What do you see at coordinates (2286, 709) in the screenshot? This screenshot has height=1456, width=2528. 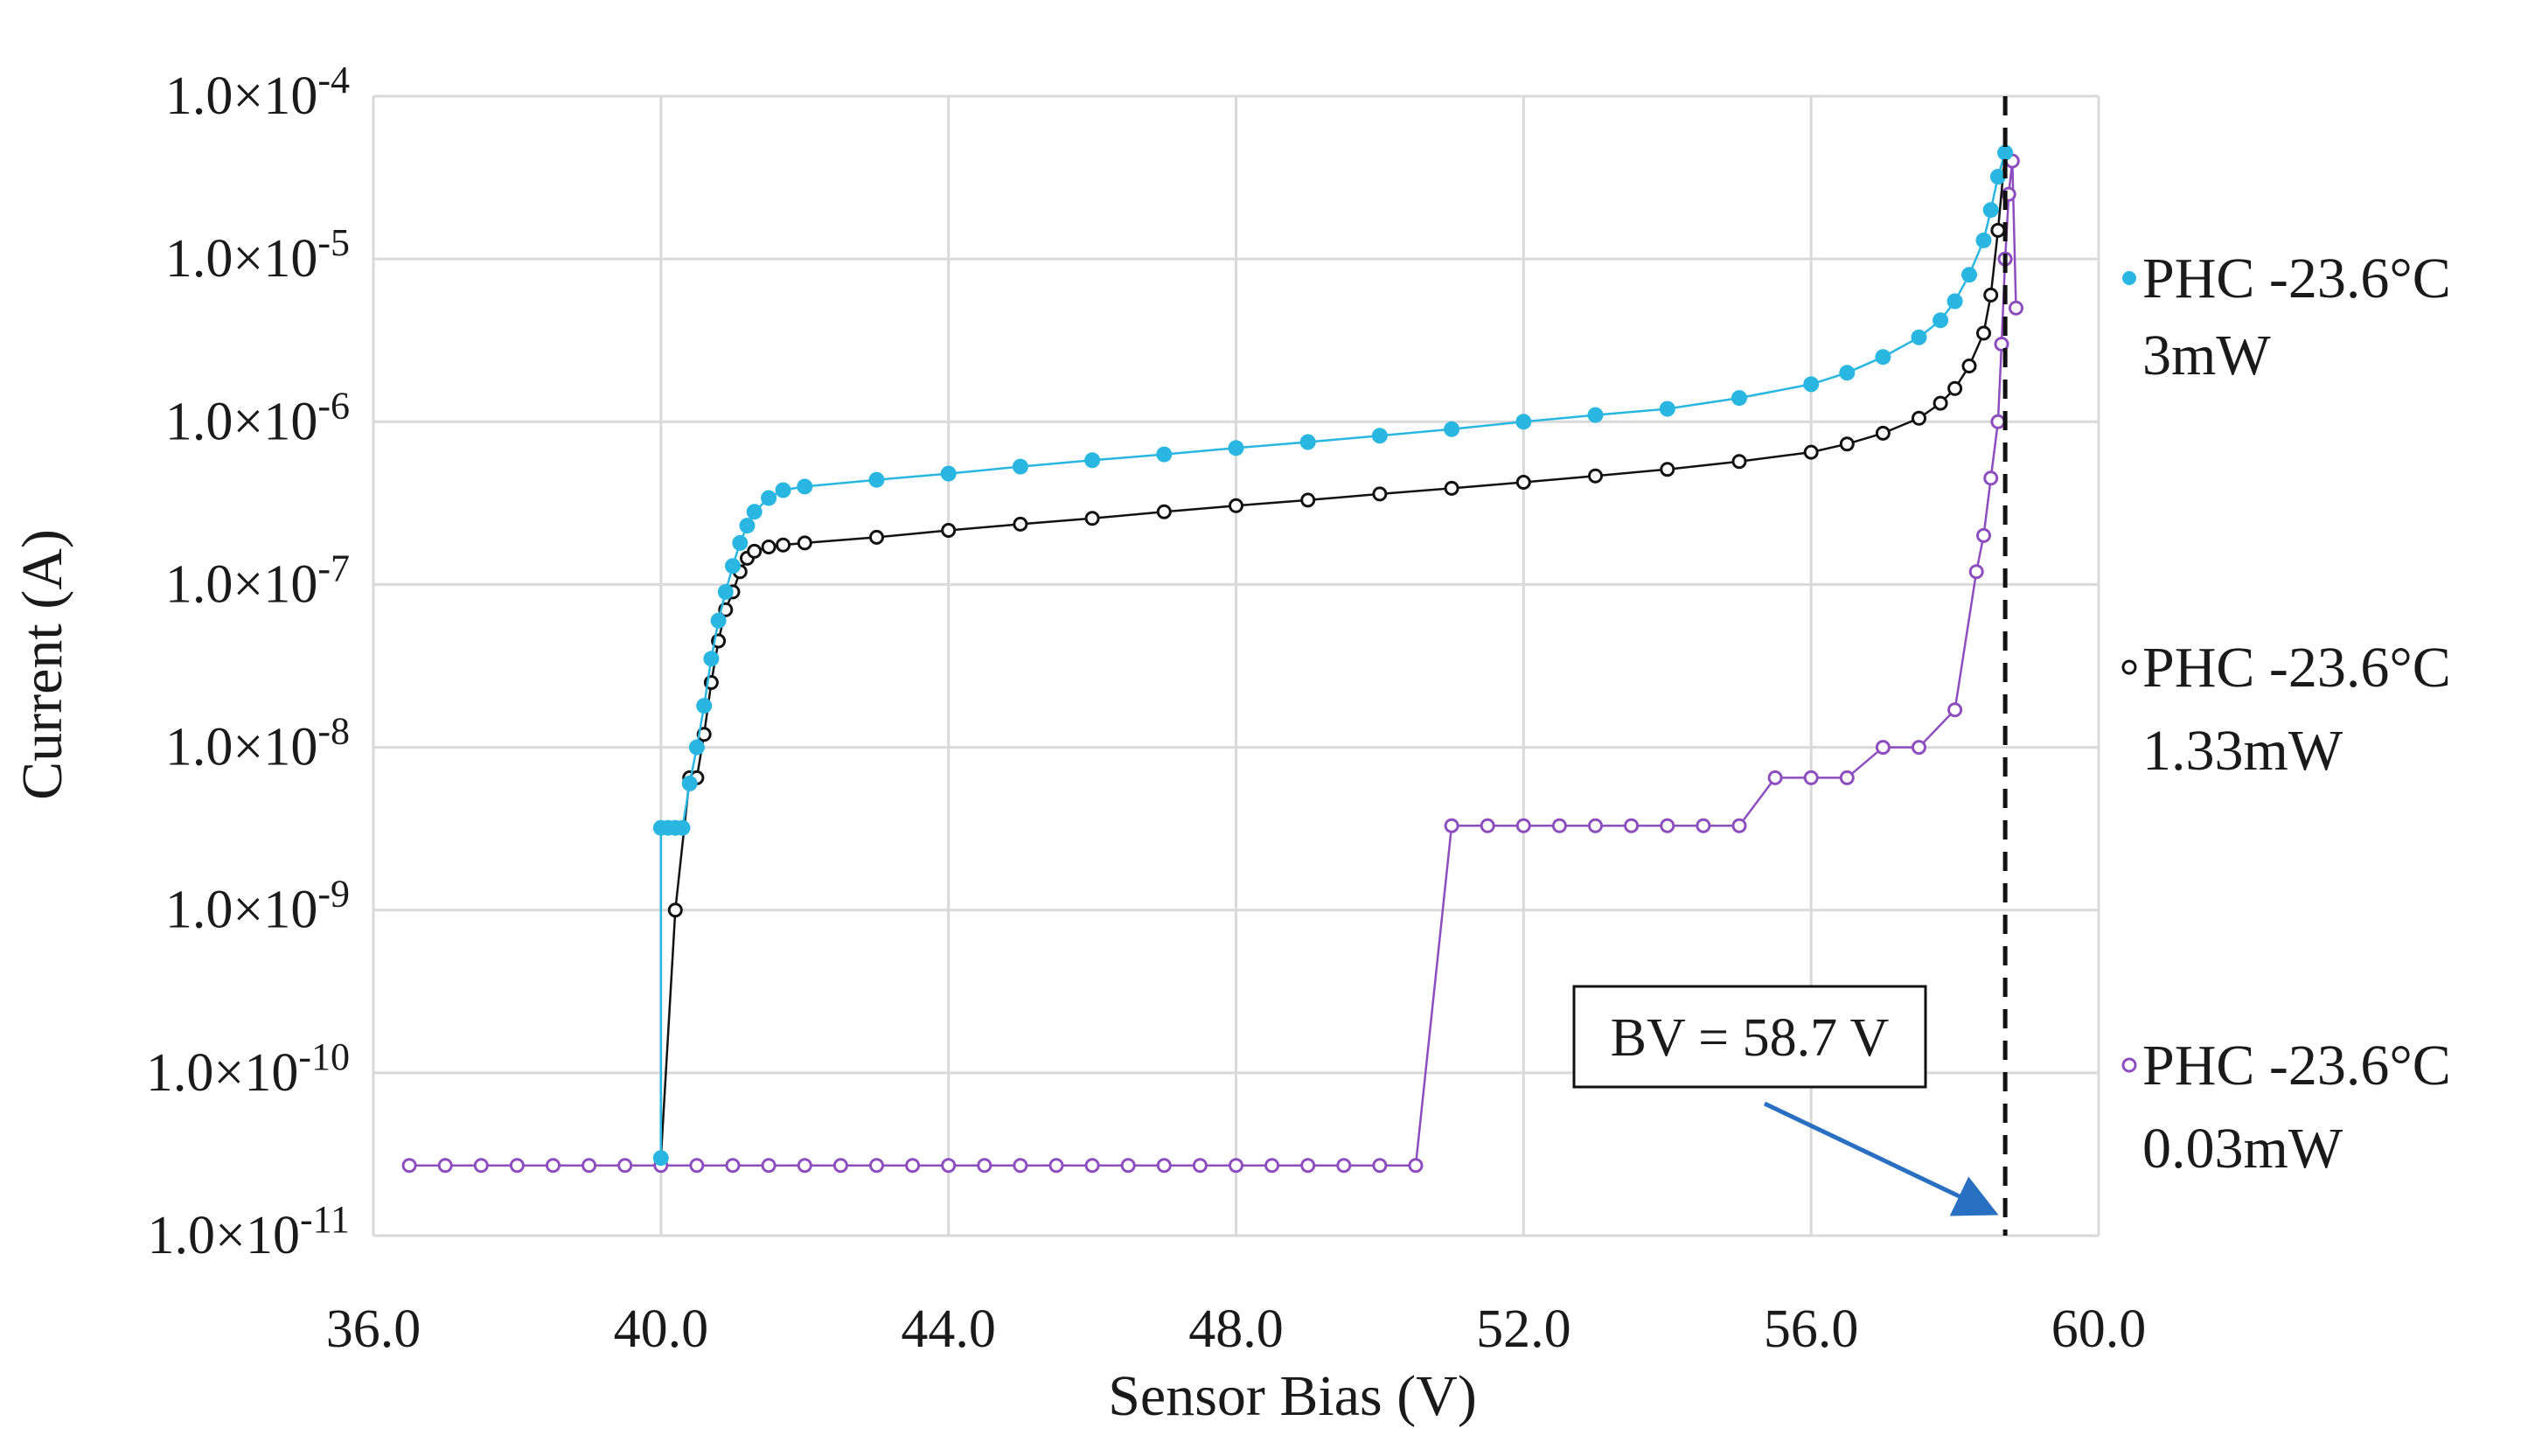 I see `legend-item-1-33mw: PHC -23.6°C 1.33mW` at bounding box center [2286, 709].